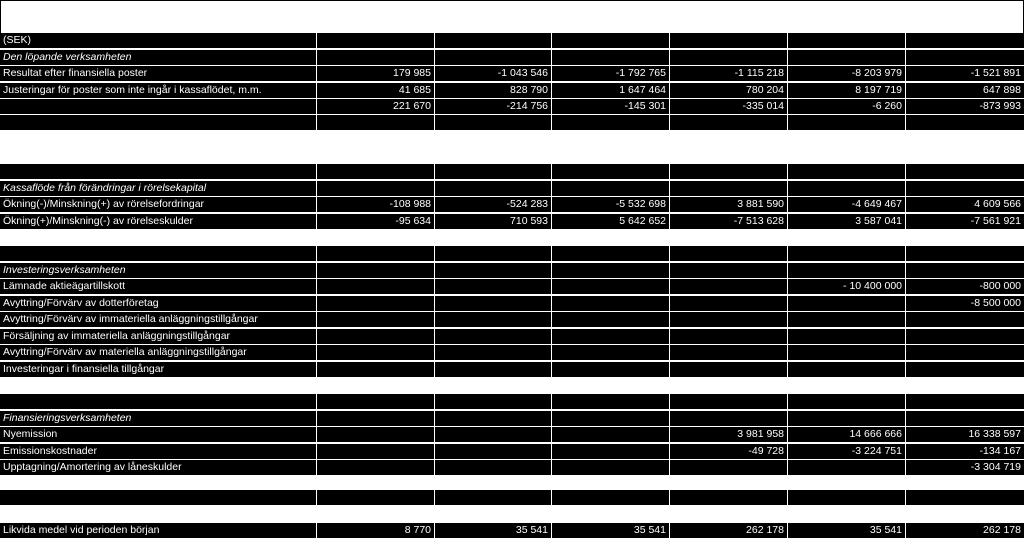 This screenshot has height=558, width=1024. What do you see at coordinates (729, 91) in the screenshot?
I see `value-cell-col4: 780 204` at bounding box center [729, 91].